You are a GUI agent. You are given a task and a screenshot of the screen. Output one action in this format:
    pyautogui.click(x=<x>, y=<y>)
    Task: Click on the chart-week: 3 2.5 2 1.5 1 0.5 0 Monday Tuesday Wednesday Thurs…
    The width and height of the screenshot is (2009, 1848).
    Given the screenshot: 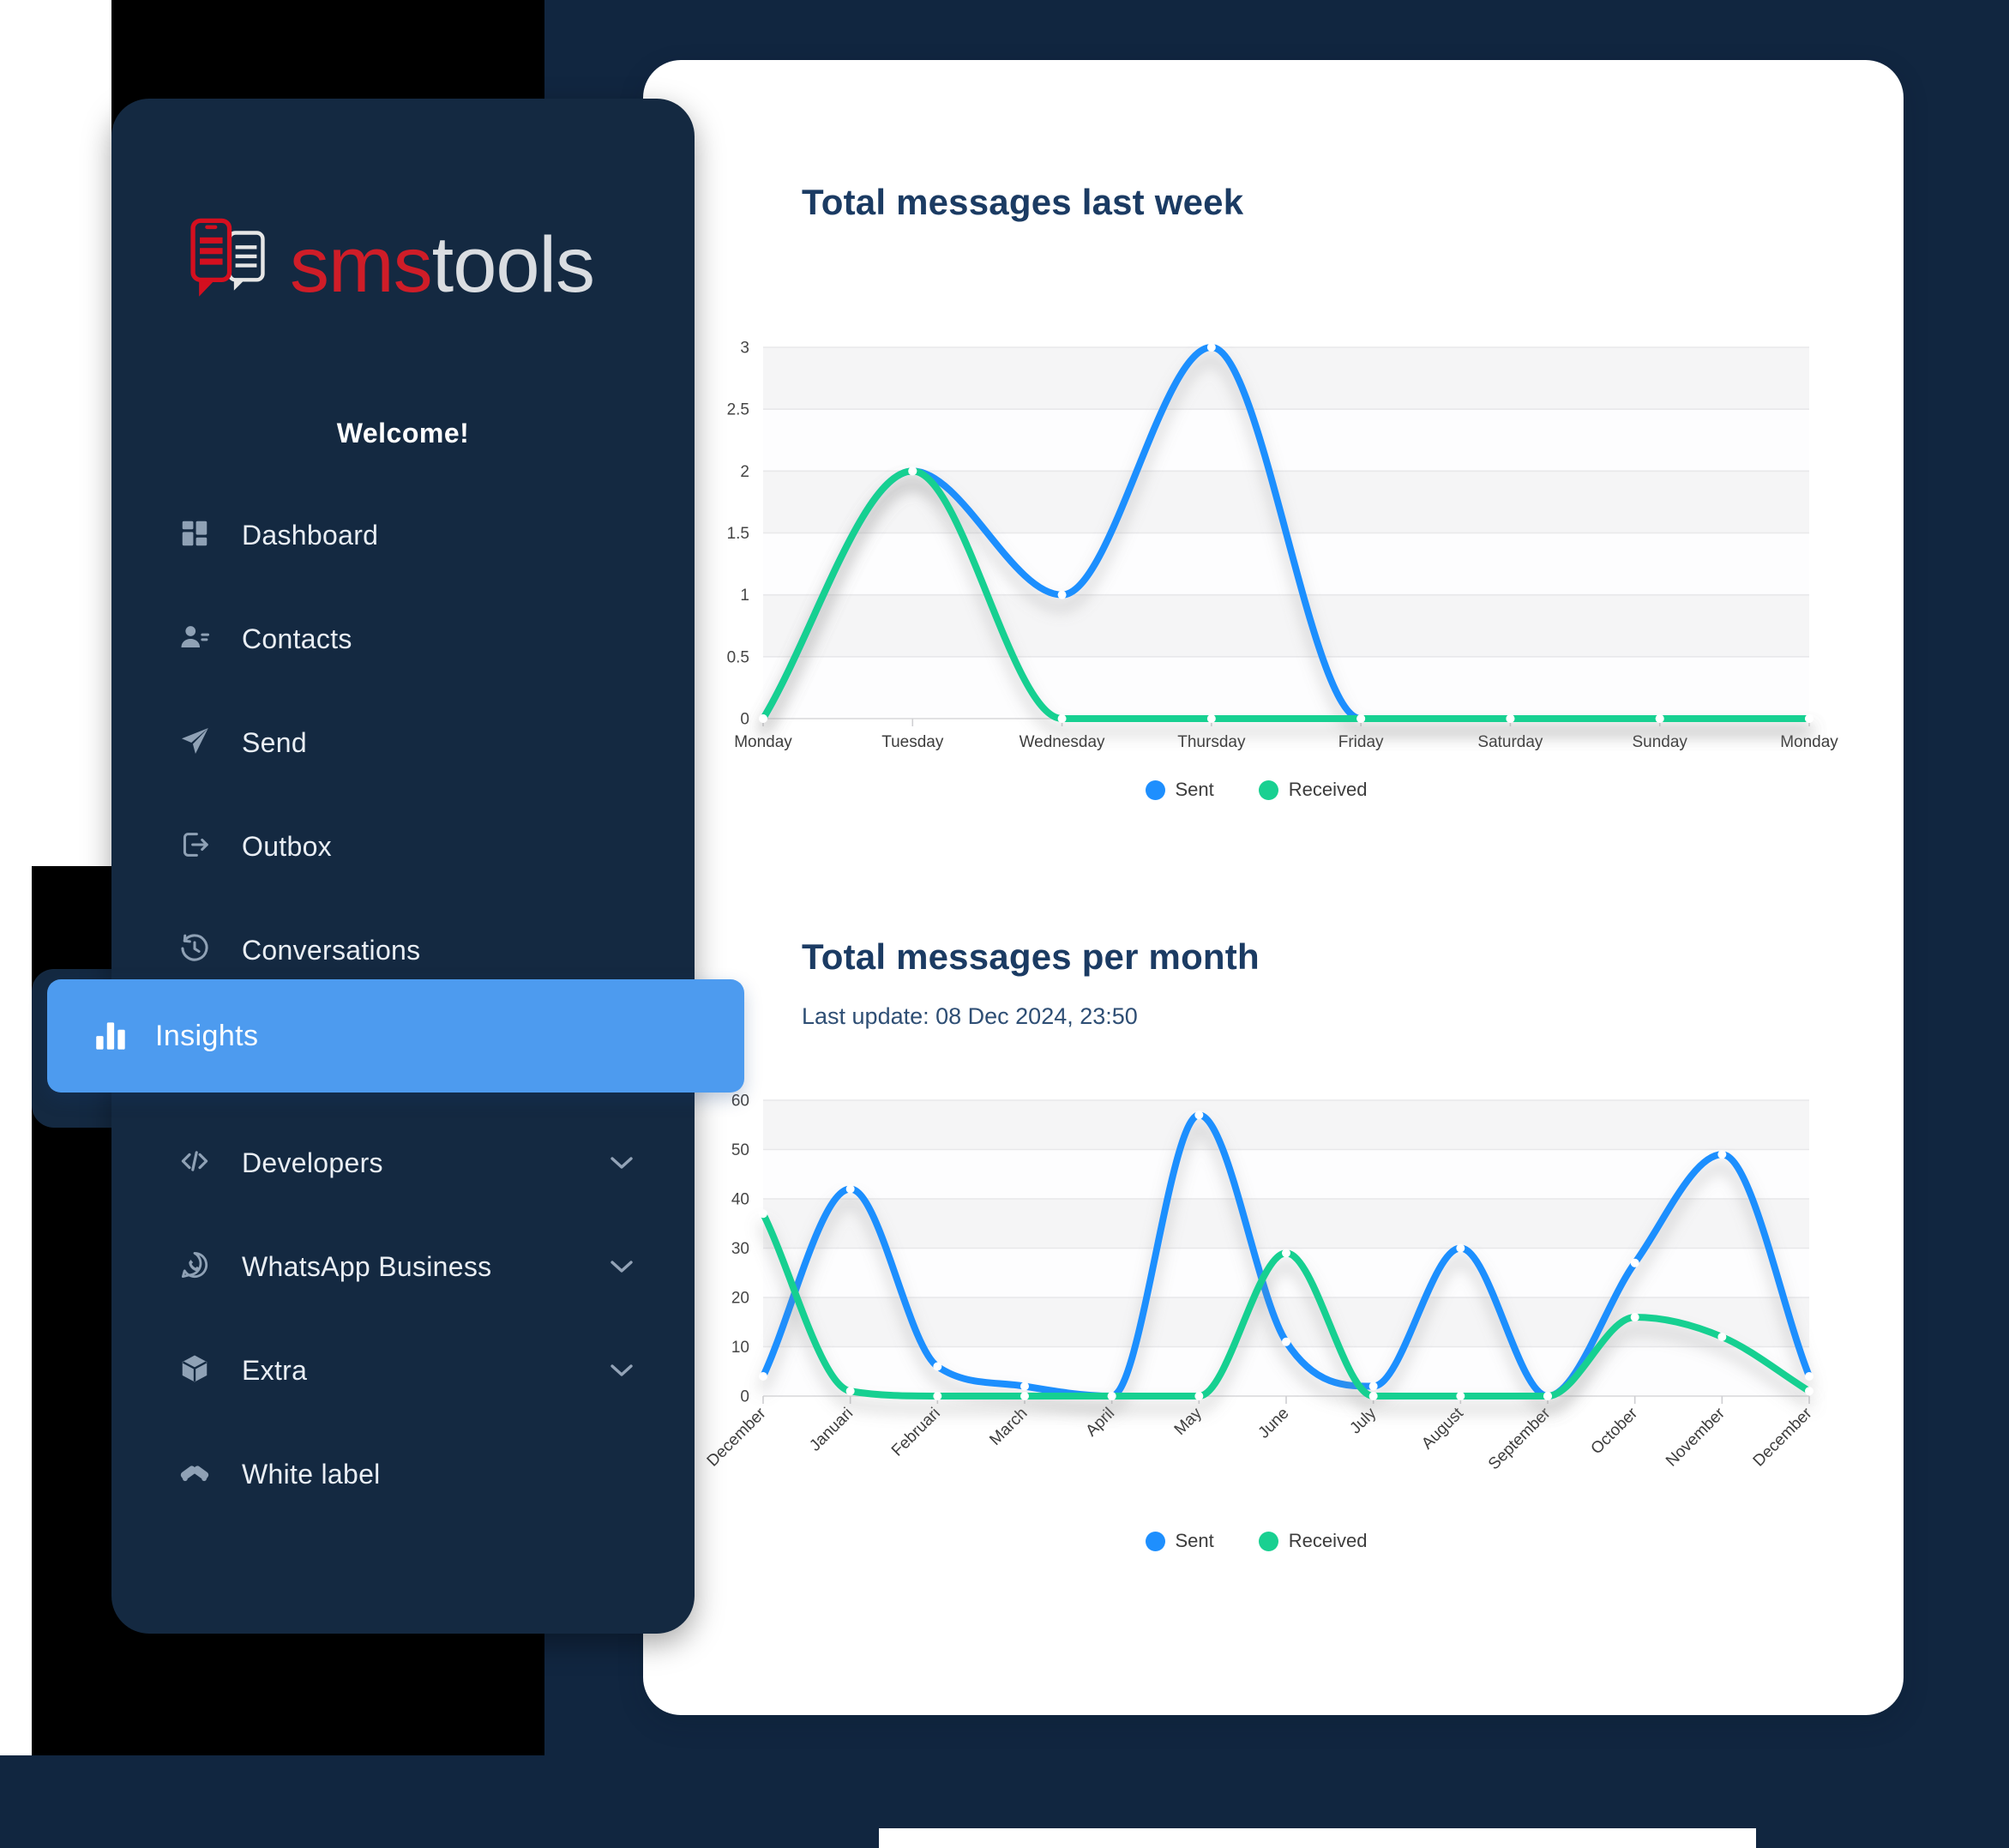 What is the action you would take?
    pyautogui.click(x=1283, y=546)
    